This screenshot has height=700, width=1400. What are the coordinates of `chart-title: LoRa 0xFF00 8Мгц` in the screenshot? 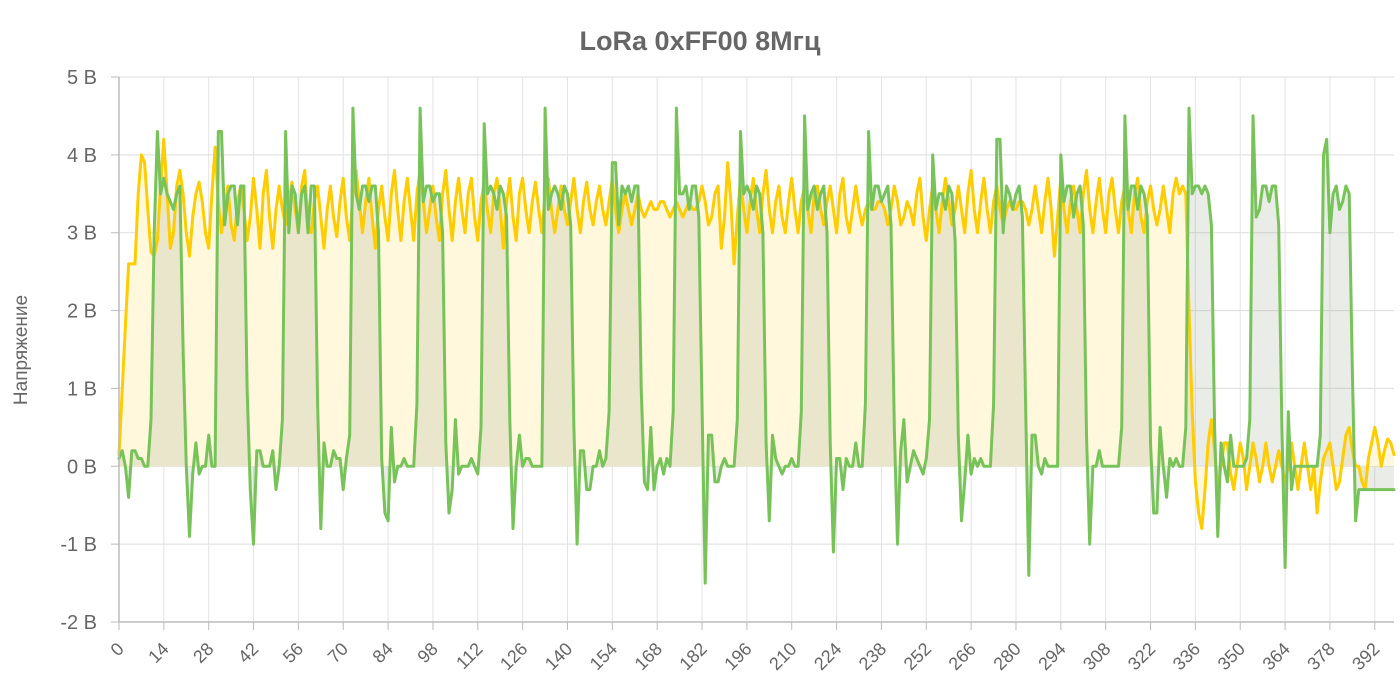 It's located at (700, 41).